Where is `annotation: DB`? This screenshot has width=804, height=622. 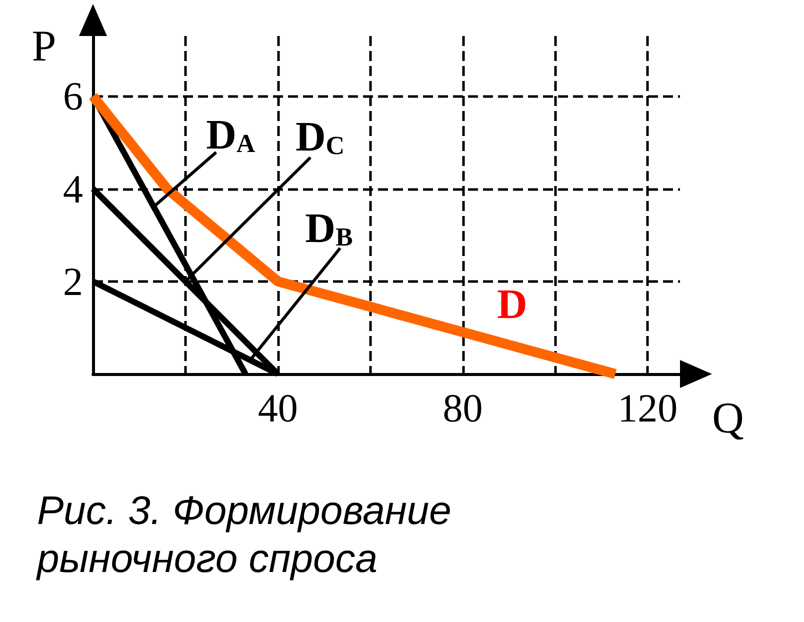 annotation: DB is located at coordinates (329, 229).